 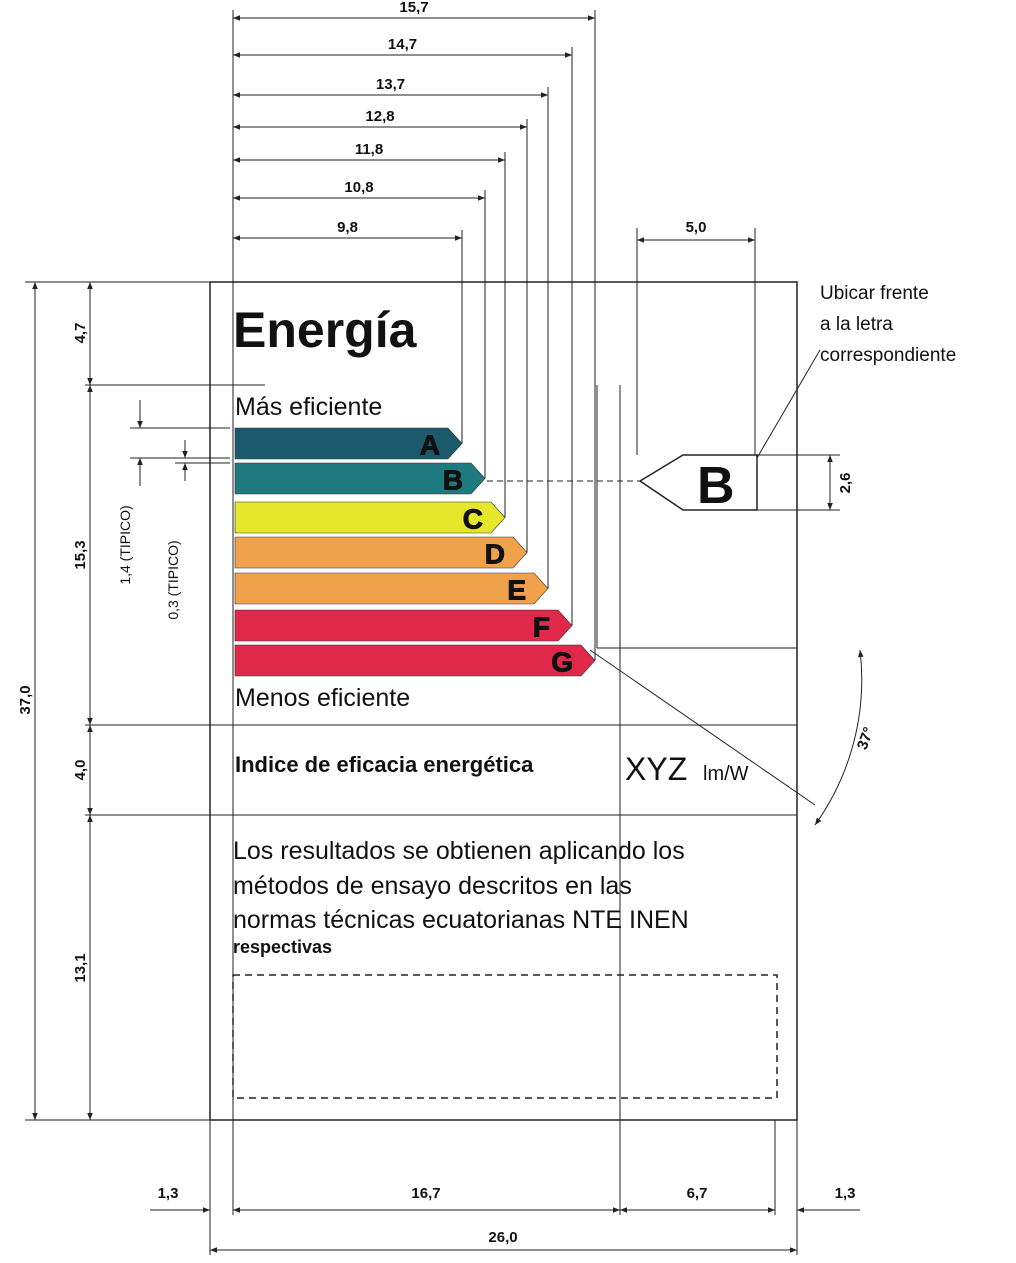 What do you see at coordinates (402, 44) in the screenshot?
I see `dim-label: 14,7` at bounding box center [402, 44].